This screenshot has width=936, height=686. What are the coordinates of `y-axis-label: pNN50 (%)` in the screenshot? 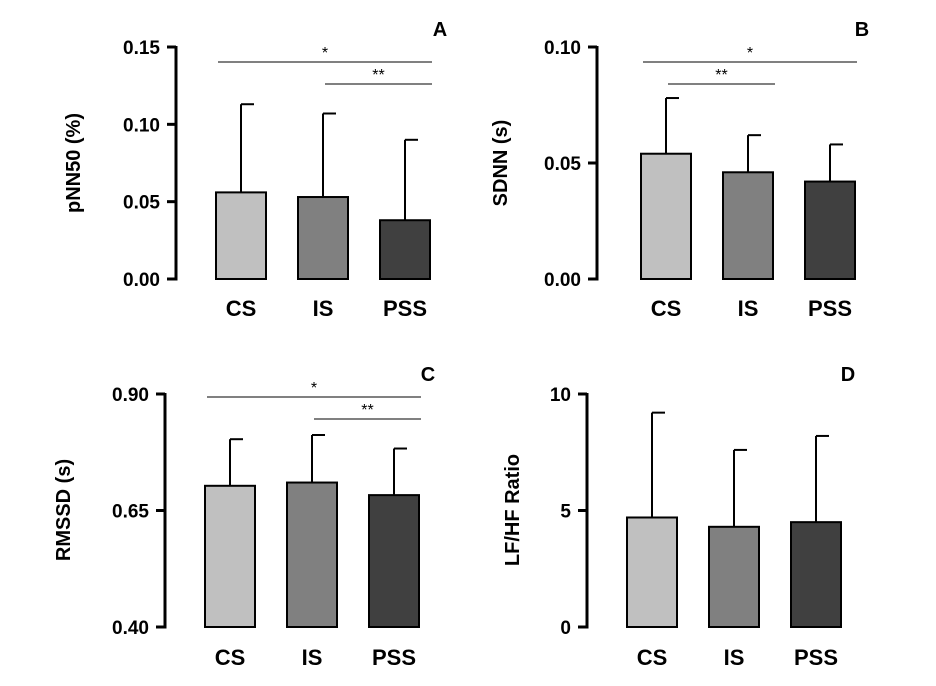 It's located at (74, 163).